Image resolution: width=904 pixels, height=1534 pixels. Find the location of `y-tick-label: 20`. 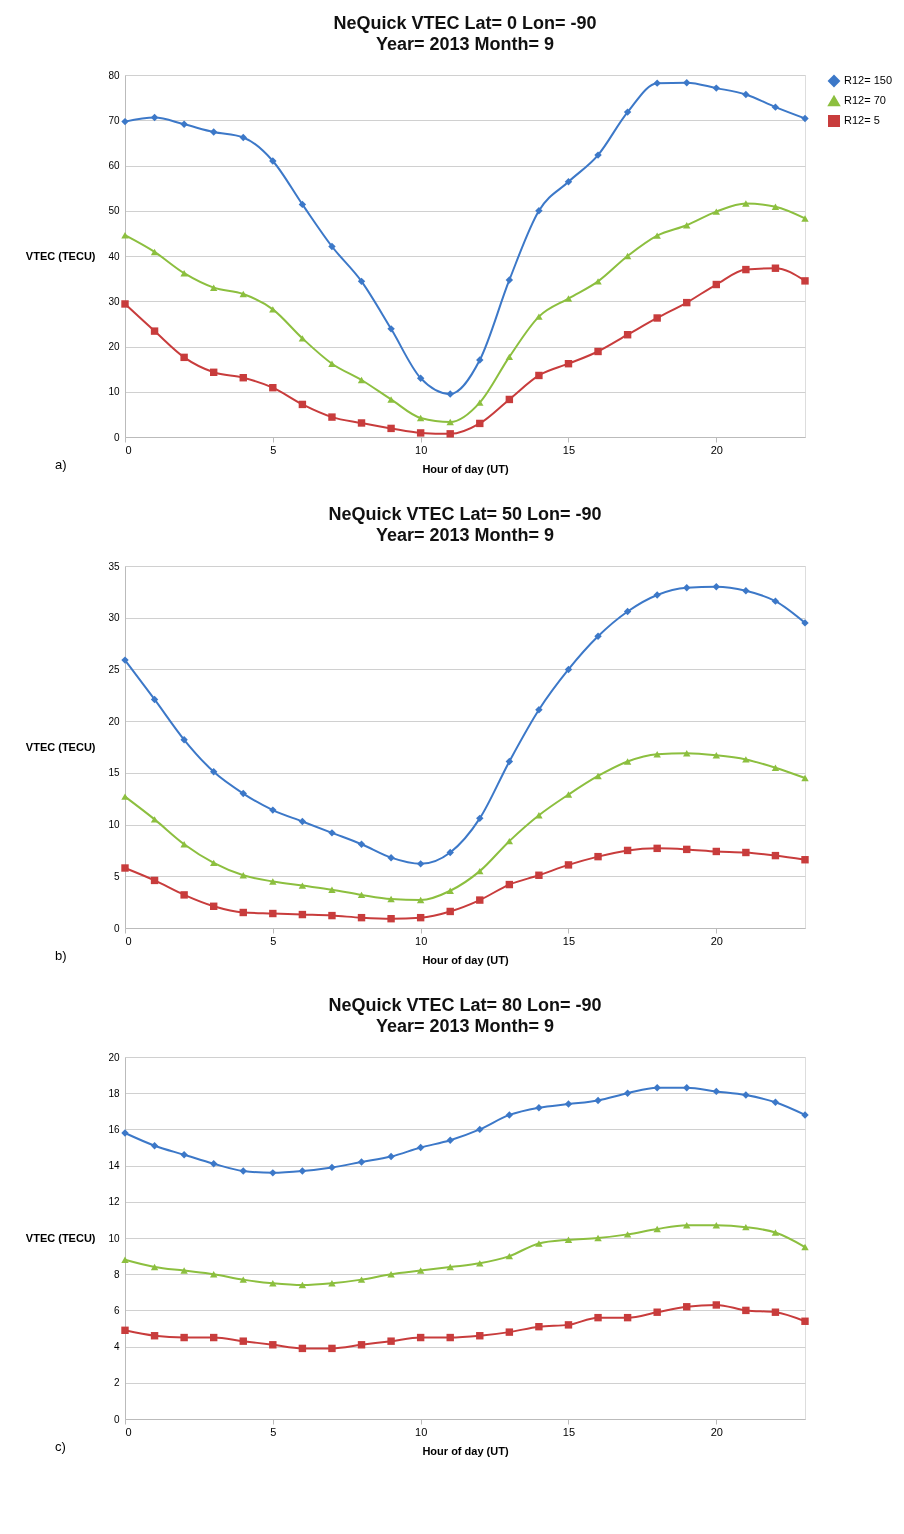

y-tick-label: 20 is located at coordinates (114, 346).